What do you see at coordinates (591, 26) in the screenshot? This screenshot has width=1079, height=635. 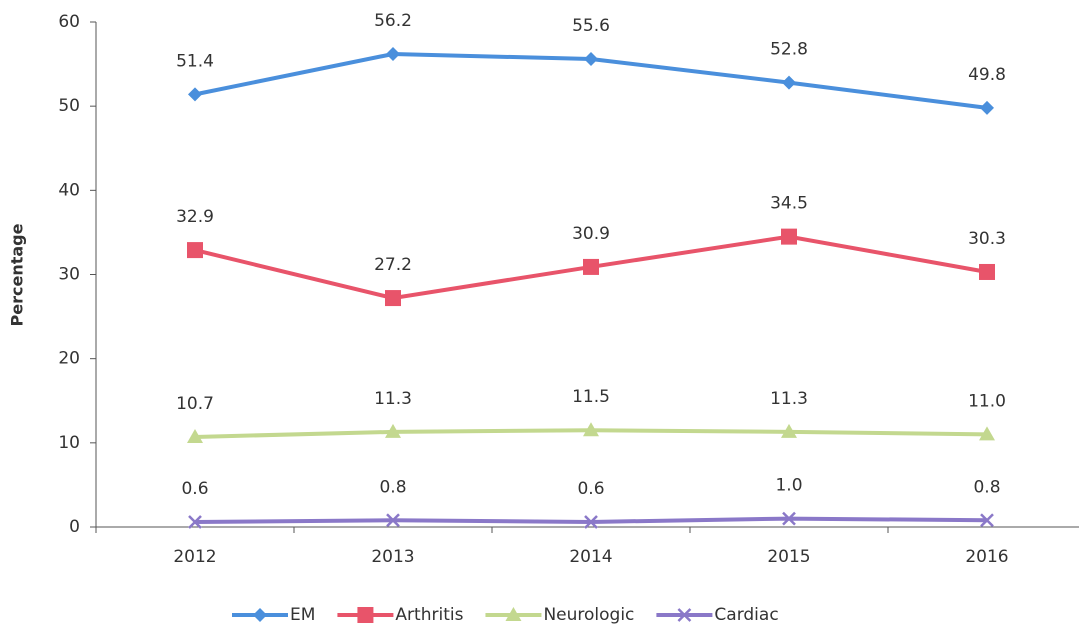 I see `data-label: 55.6` at bounding box center [591, 26].